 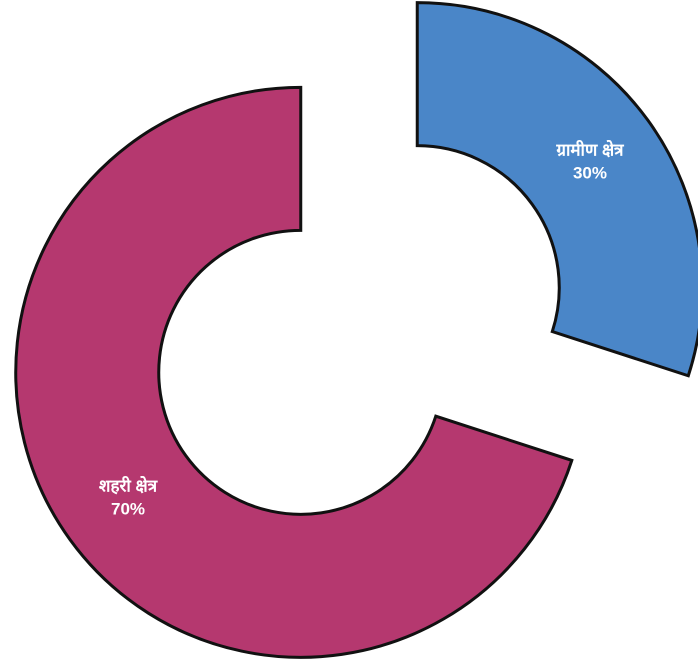 I want to click on slice-value-label: 30%, so click(x=590, y=173).